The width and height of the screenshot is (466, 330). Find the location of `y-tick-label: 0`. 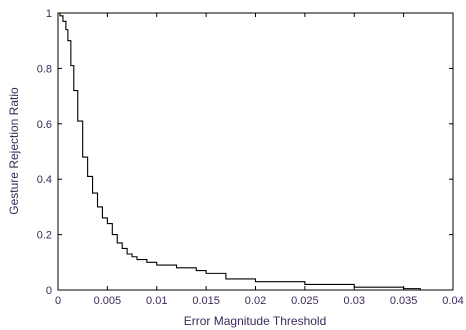

y-tick-label: 0 is located at coordinates (49, 291).